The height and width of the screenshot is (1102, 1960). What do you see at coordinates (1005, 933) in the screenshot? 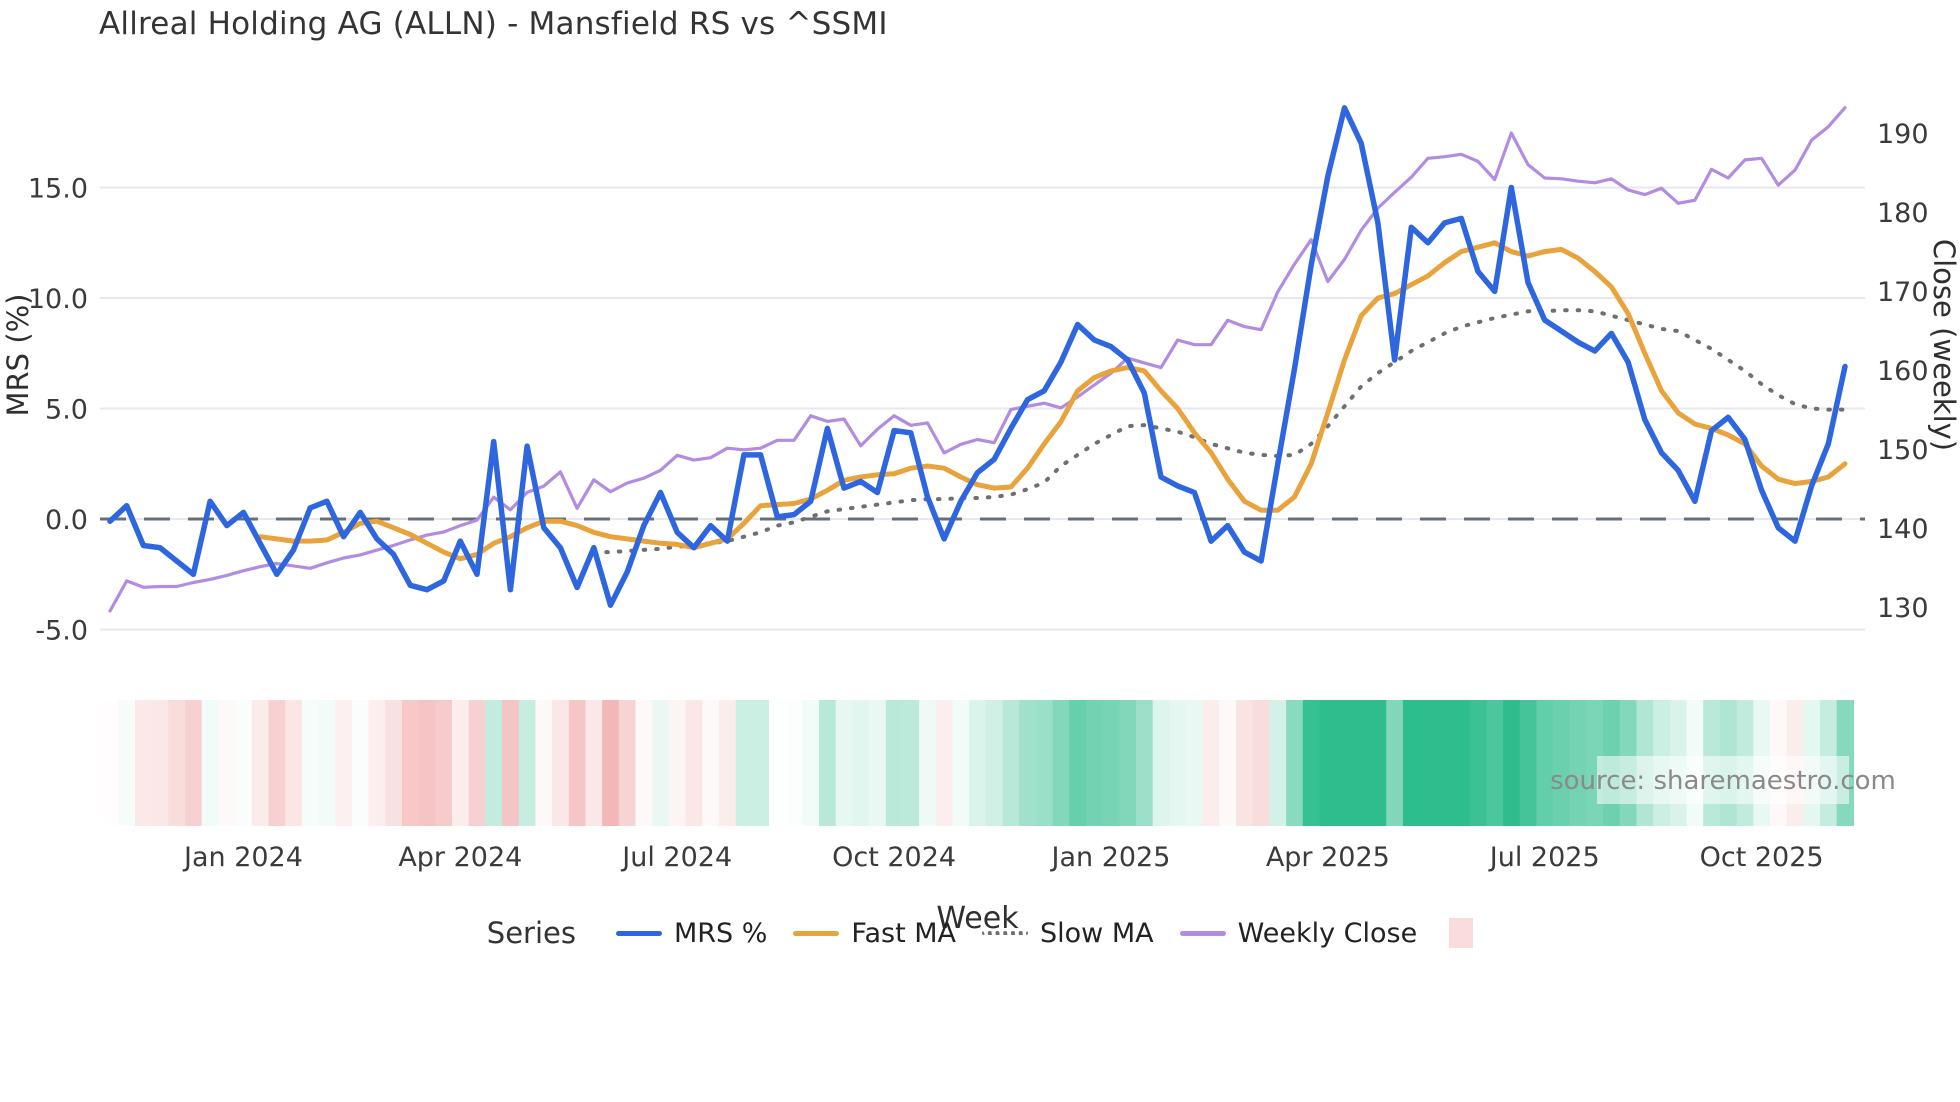
I see `slow-ma-line-swatch-icon` at bounding box center [1005, 933].